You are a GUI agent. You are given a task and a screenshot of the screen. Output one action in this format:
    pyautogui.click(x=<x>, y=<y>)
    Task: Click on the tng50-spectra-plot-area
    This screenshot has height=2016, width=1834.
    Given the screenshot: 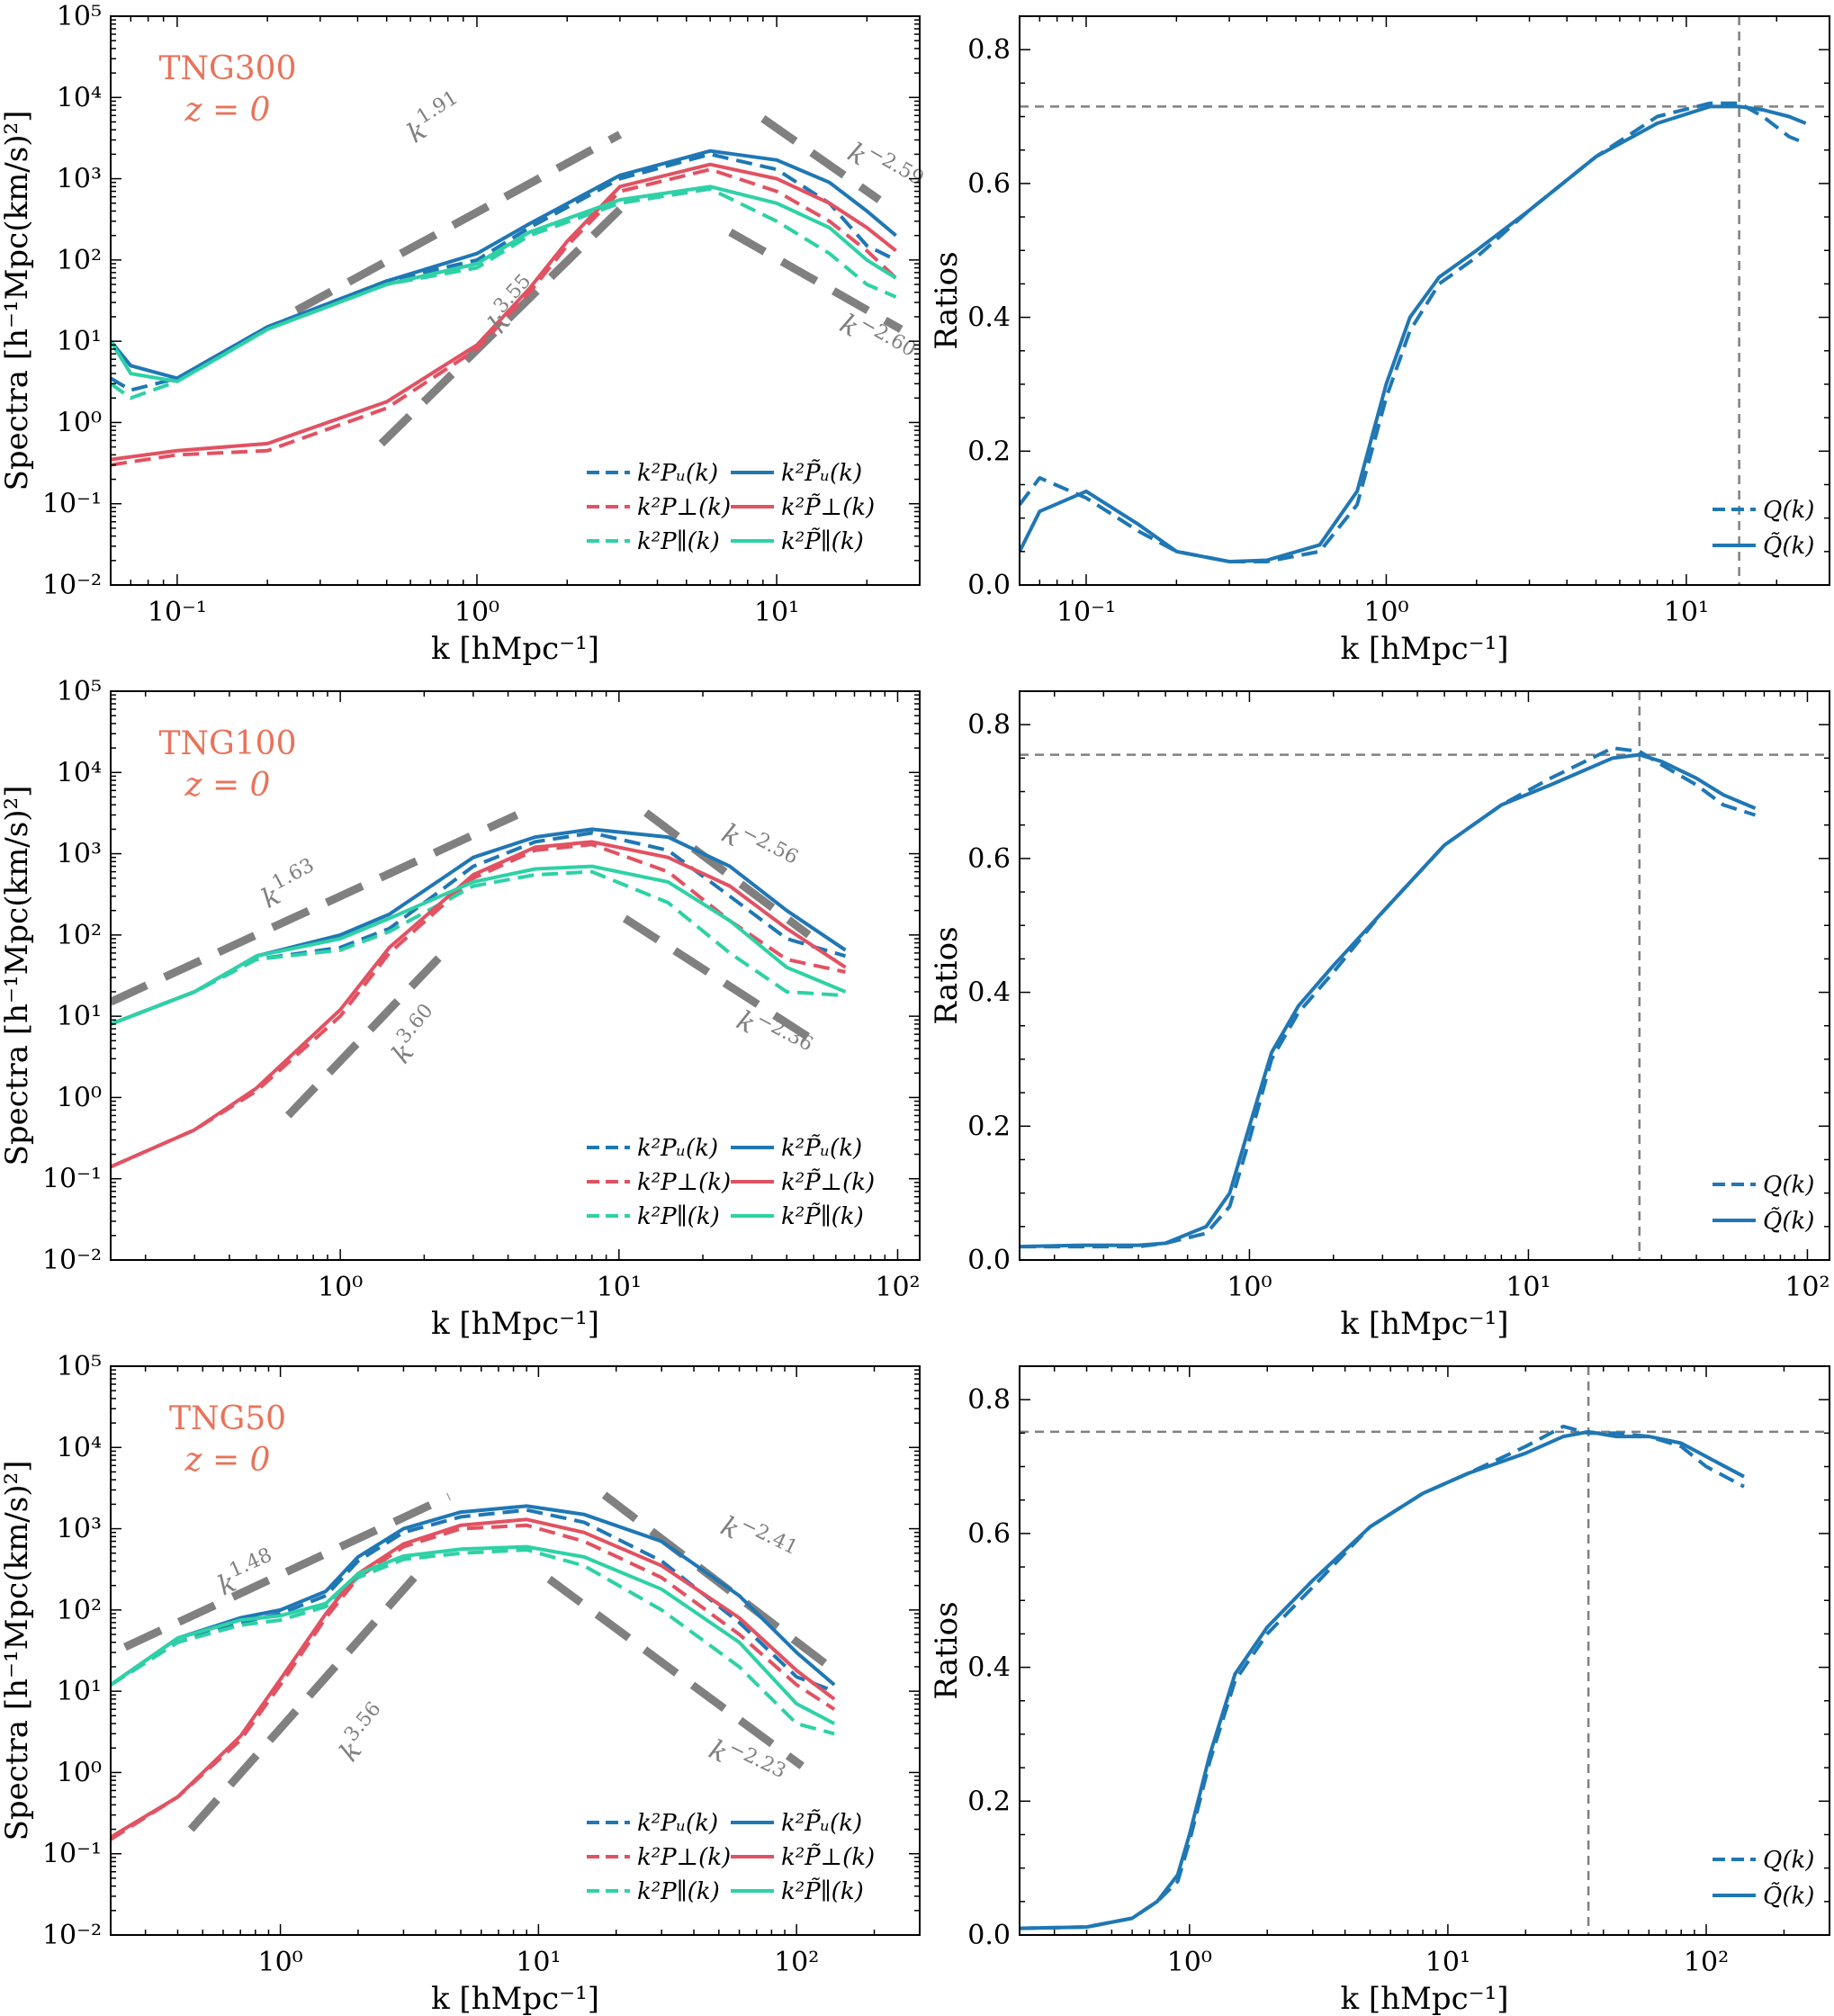 What is the action you would take?
    pyautogui.click(x=474, y=1666)
    